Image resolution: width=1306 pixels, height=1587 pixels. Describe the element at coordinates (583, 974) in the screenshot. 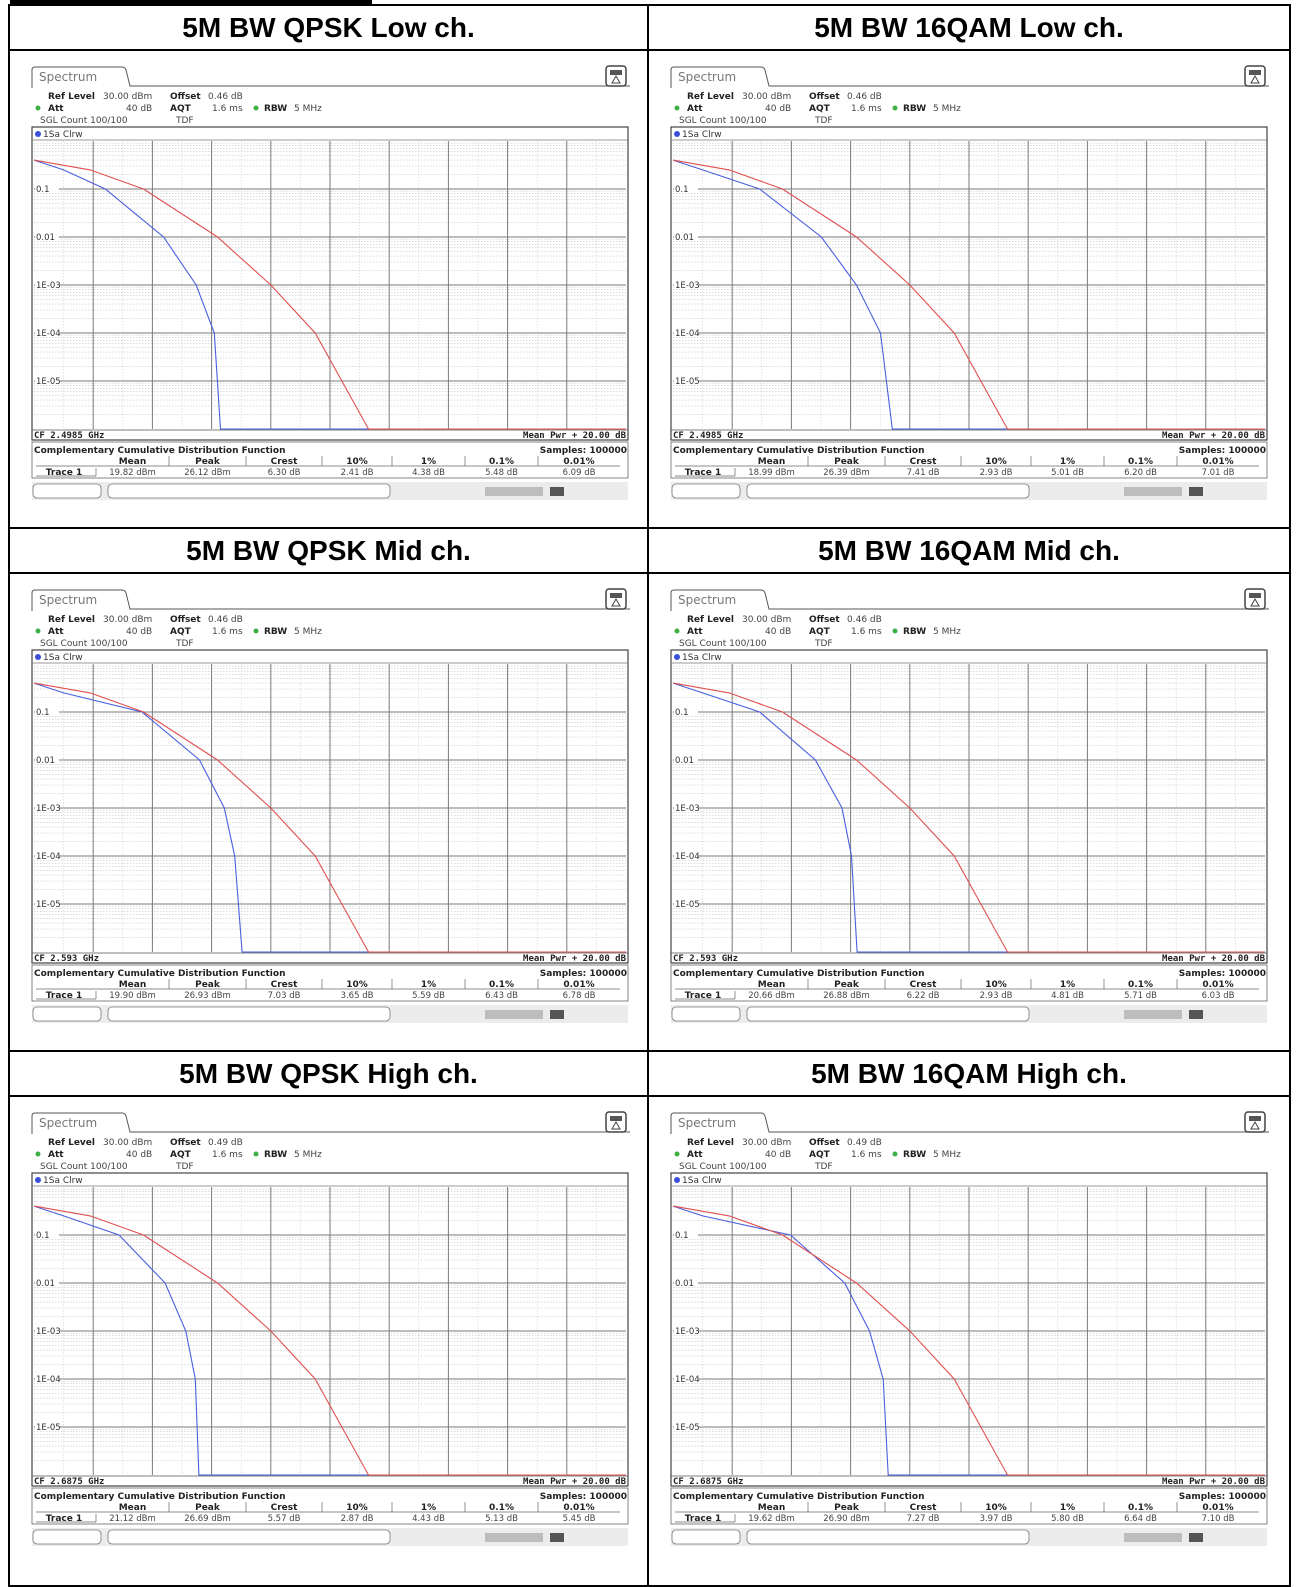

I see `samples-count: Samples: 100000` at that location.